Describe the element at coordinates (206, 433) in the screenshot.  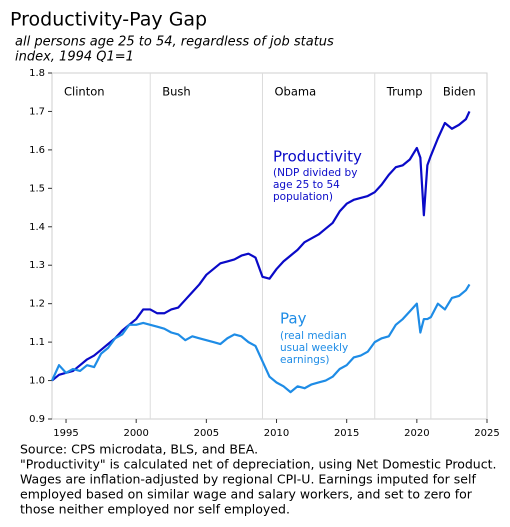
I see `x-tick-label: 2005` at that location.